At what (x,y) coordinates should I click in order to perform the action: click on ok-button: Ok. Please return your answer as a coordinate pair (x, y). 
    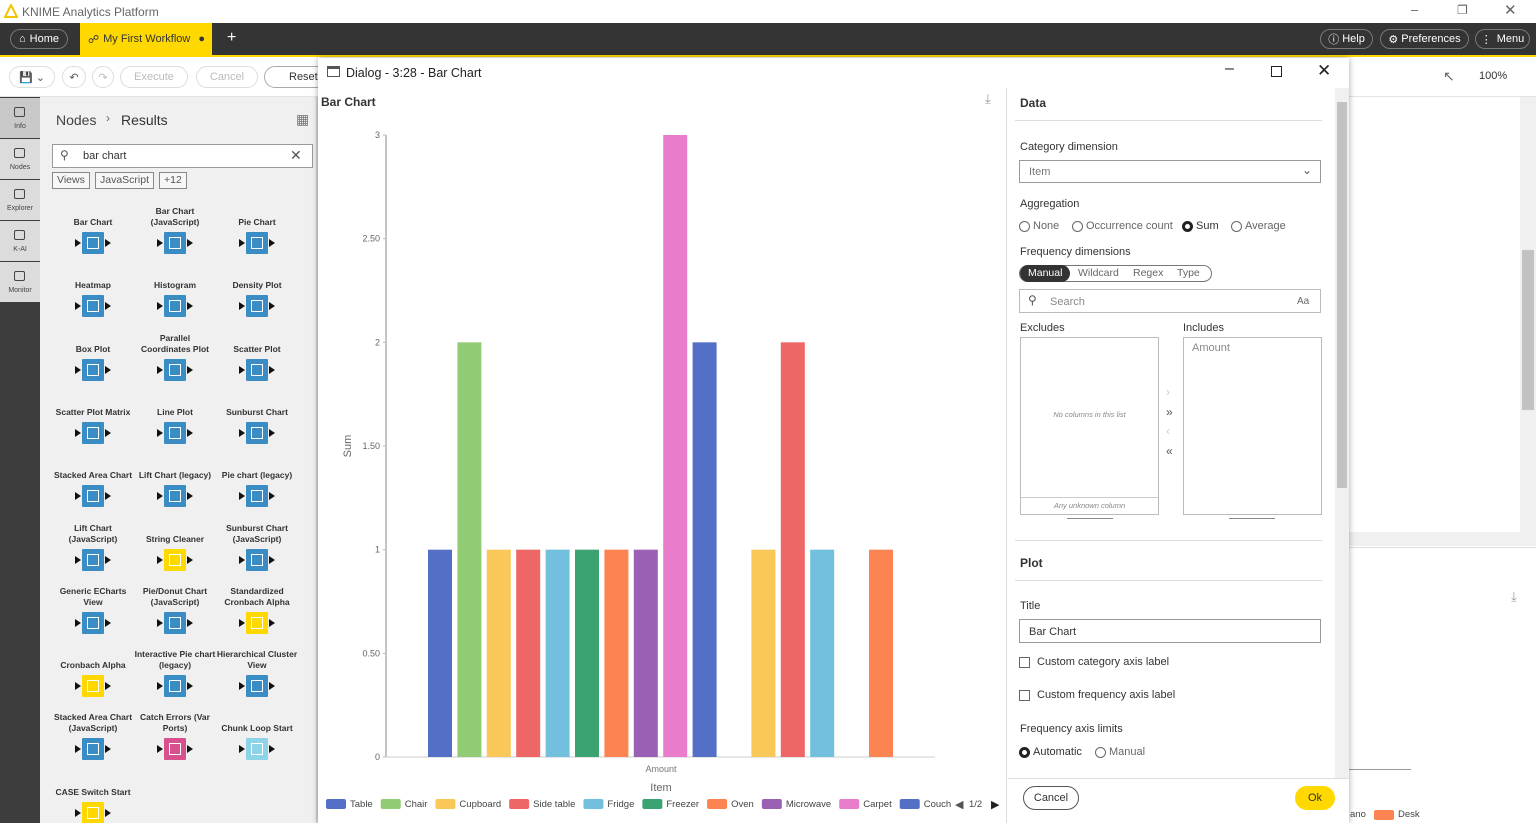
    Looking at the image, I should click on (1315, 798).